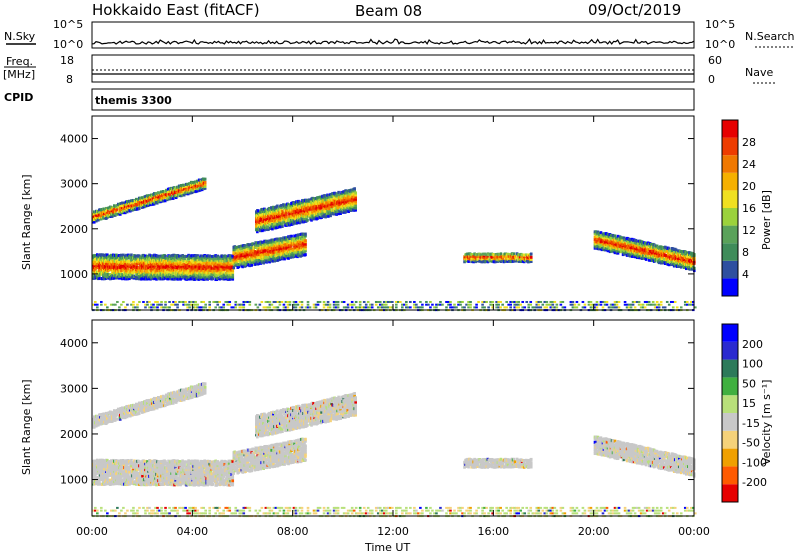 This screenshot has width=800, height=554. Describe the element at coordinates (19, 61) in the screenshot. I see `freq-label: Freq.` at that location.